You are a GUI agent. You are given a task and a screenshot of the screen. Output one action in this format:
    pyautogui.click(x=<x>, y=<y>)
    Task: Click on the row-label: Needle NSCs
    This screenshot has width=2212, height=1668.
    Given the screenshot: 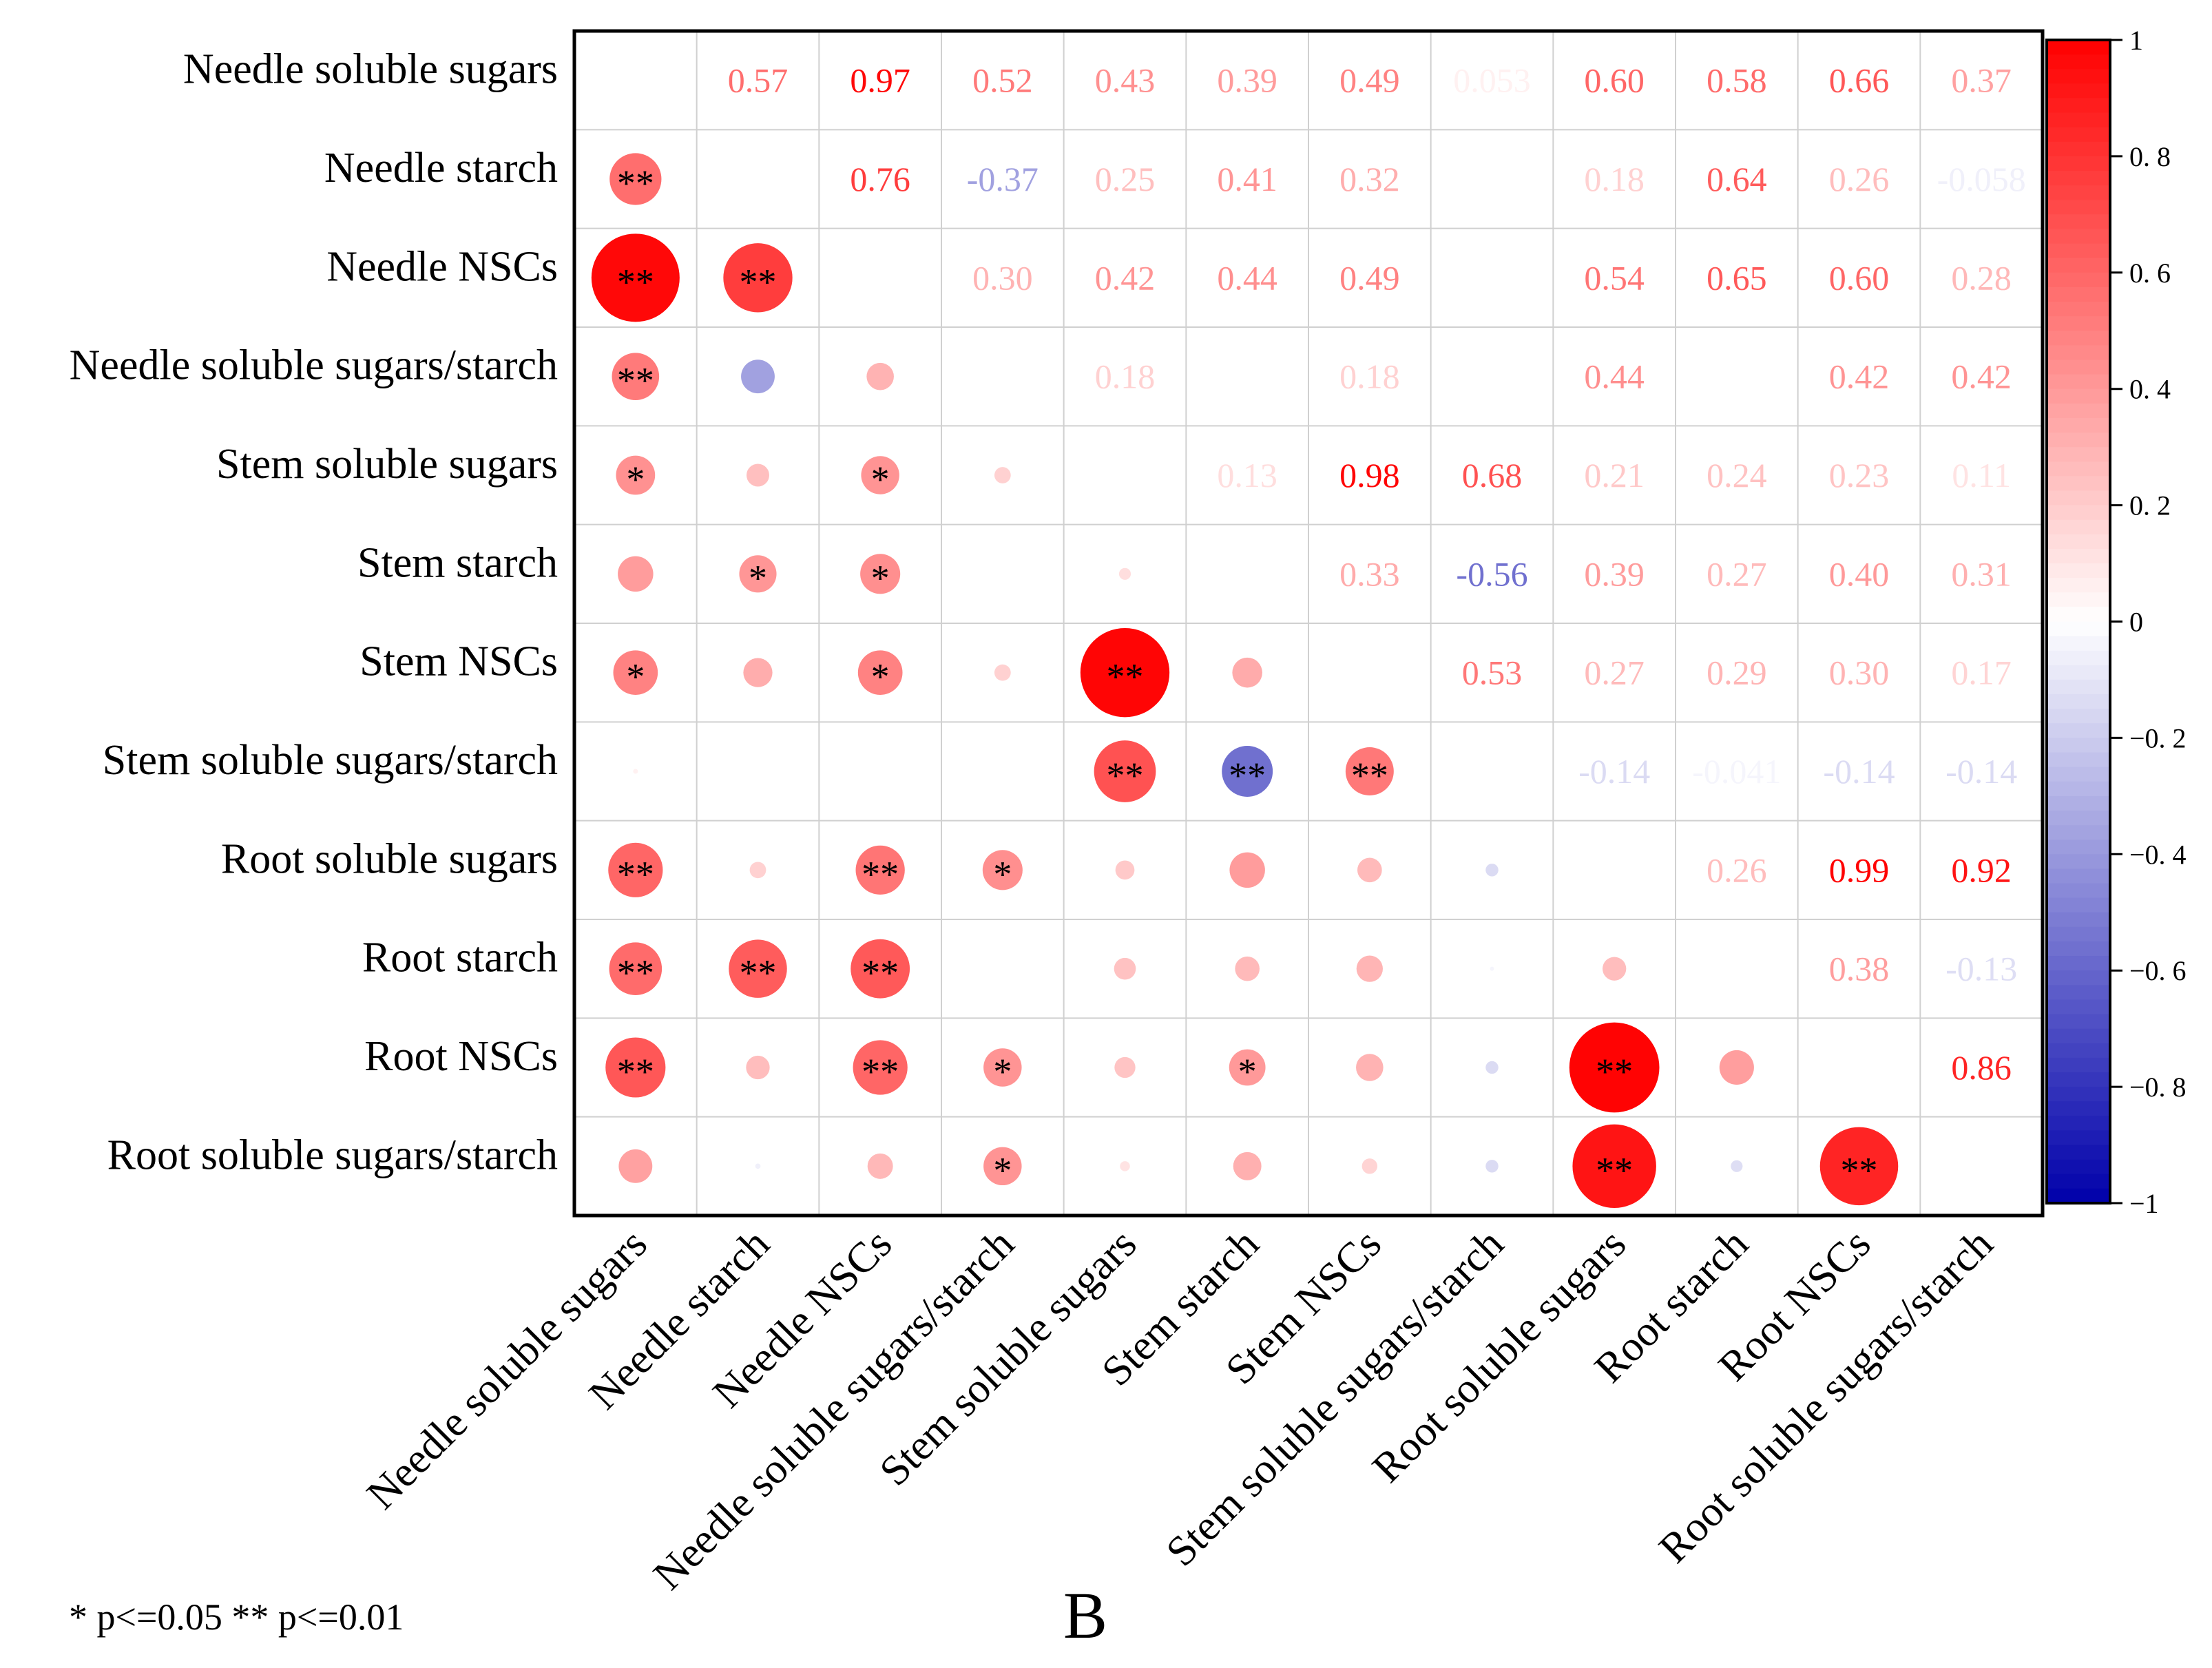 What is the action you would take?
    pyautogui.click(x=442, y=266)
    